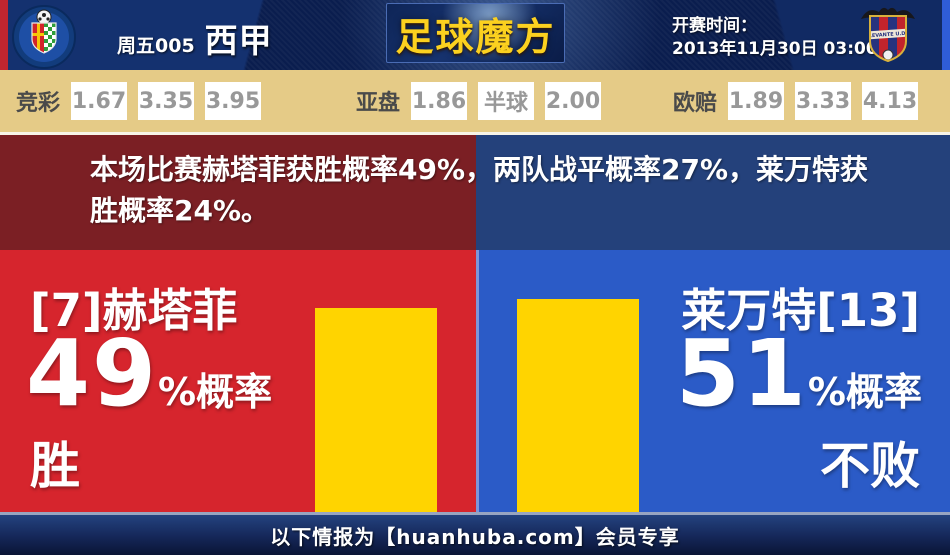 The width and height of the screenshot is (950, 555). What do you see at coordinates (215, 392) in the screenshot?
I see `home-percent-suffix: %概率` at bounding box center [215, 392].